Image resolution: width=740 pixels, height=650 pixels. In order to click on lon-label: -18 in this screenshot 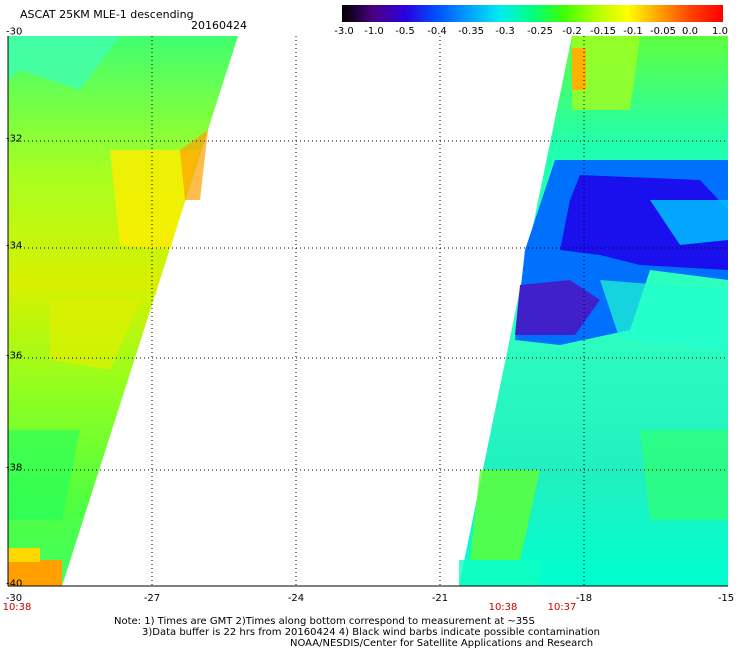, I will do `click(584, 598)`.